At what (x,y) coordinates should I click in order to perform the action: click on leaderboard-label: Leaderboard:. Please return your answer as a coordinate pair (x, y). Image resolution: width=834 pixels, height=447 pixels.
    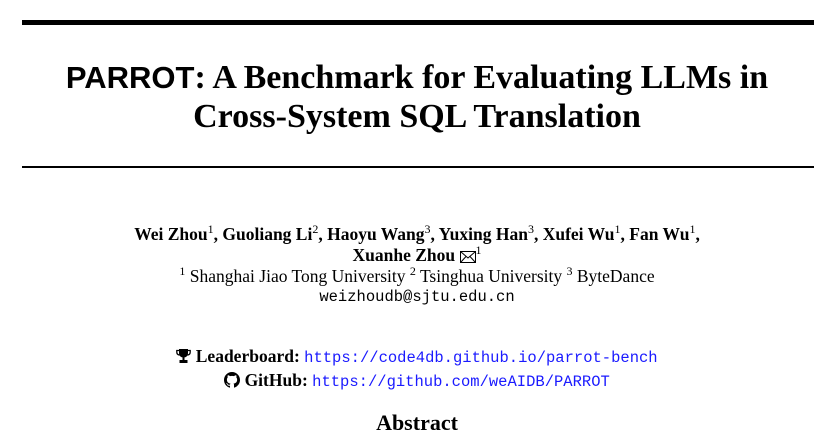
    Looking at the image, I should click on (247, 356).